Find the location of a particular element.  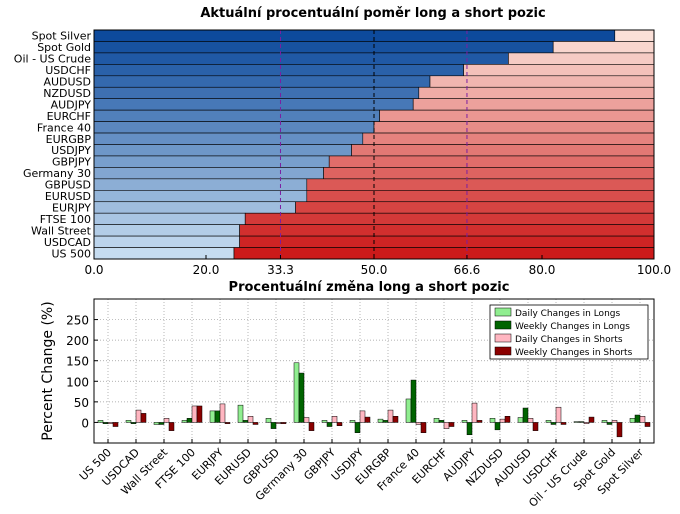

ratio-category-label: USDCHF is located at coordinates (68, 70).